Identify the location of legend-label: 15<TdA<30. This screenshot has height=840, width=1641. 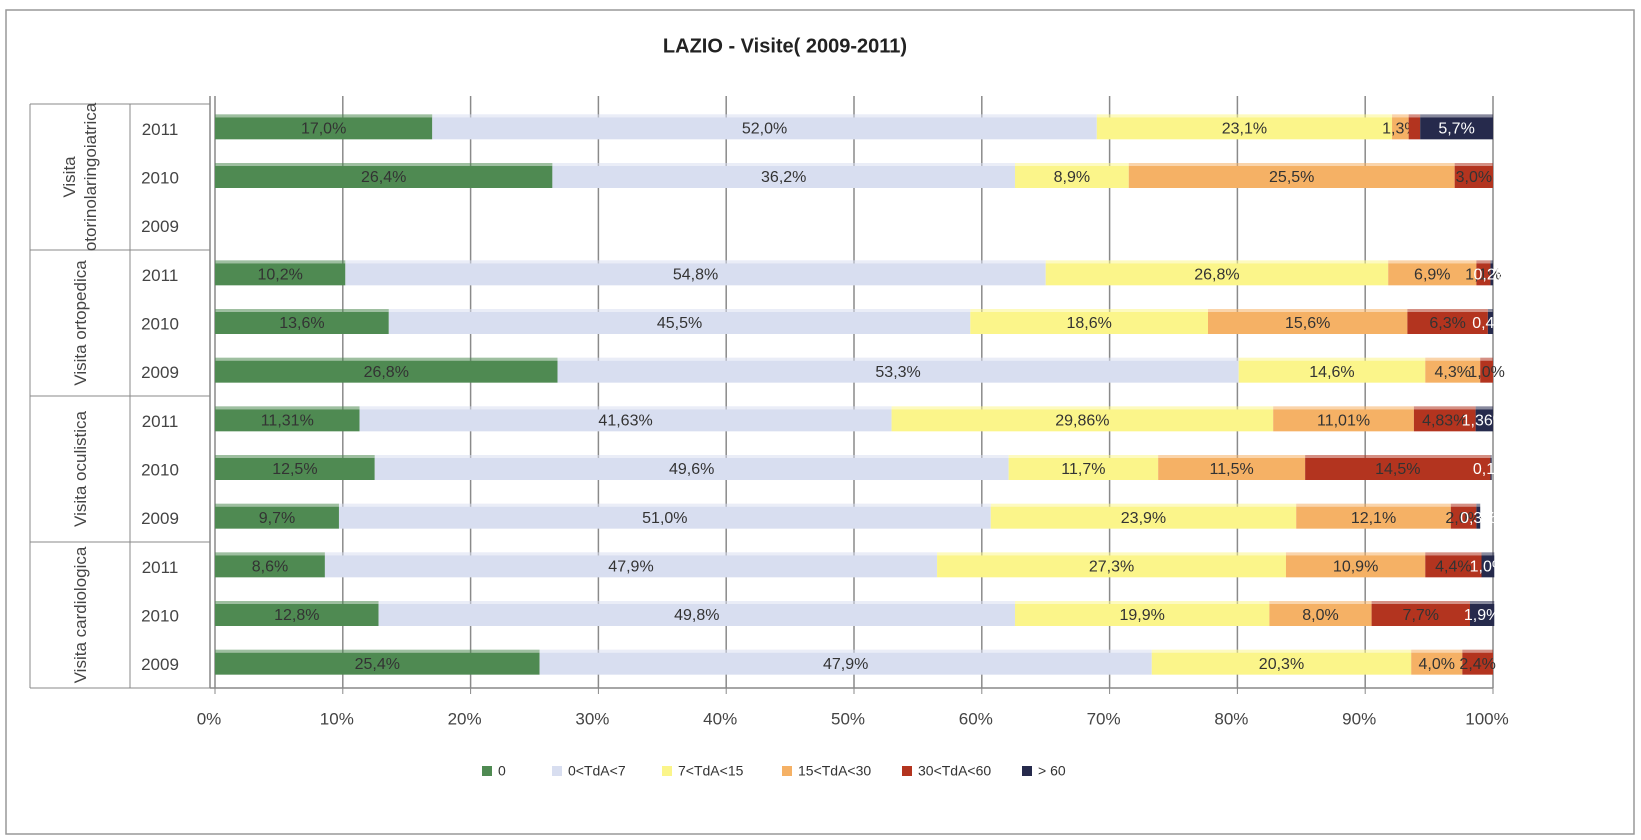
(834, 771).